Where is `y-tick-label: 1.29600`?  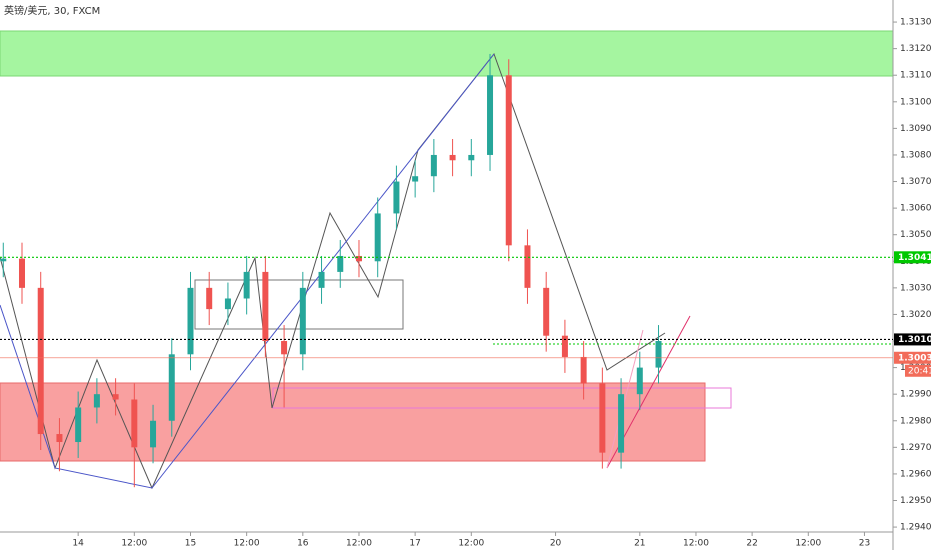 y-tick-label: 1.29600 is located at coordinates (916, 474).